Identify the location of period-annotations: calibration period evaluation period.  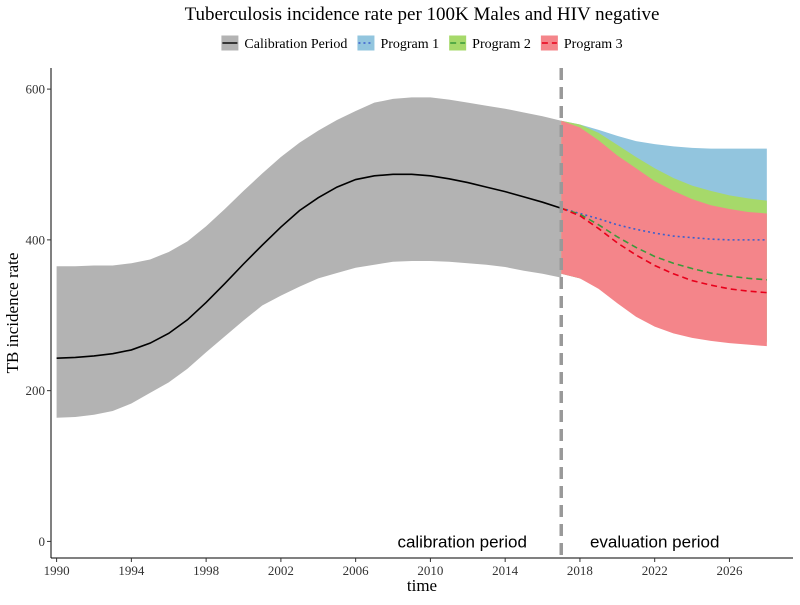
(558, 541).